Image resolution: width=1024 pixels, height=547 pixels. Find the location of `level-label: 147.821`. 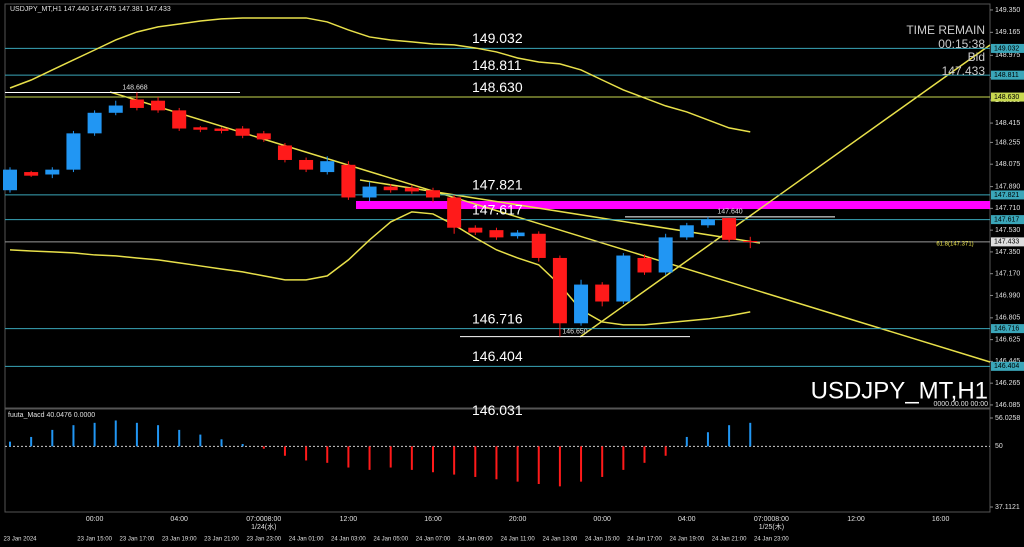

level-label: 147.821 is located at coordinates (497, 185).